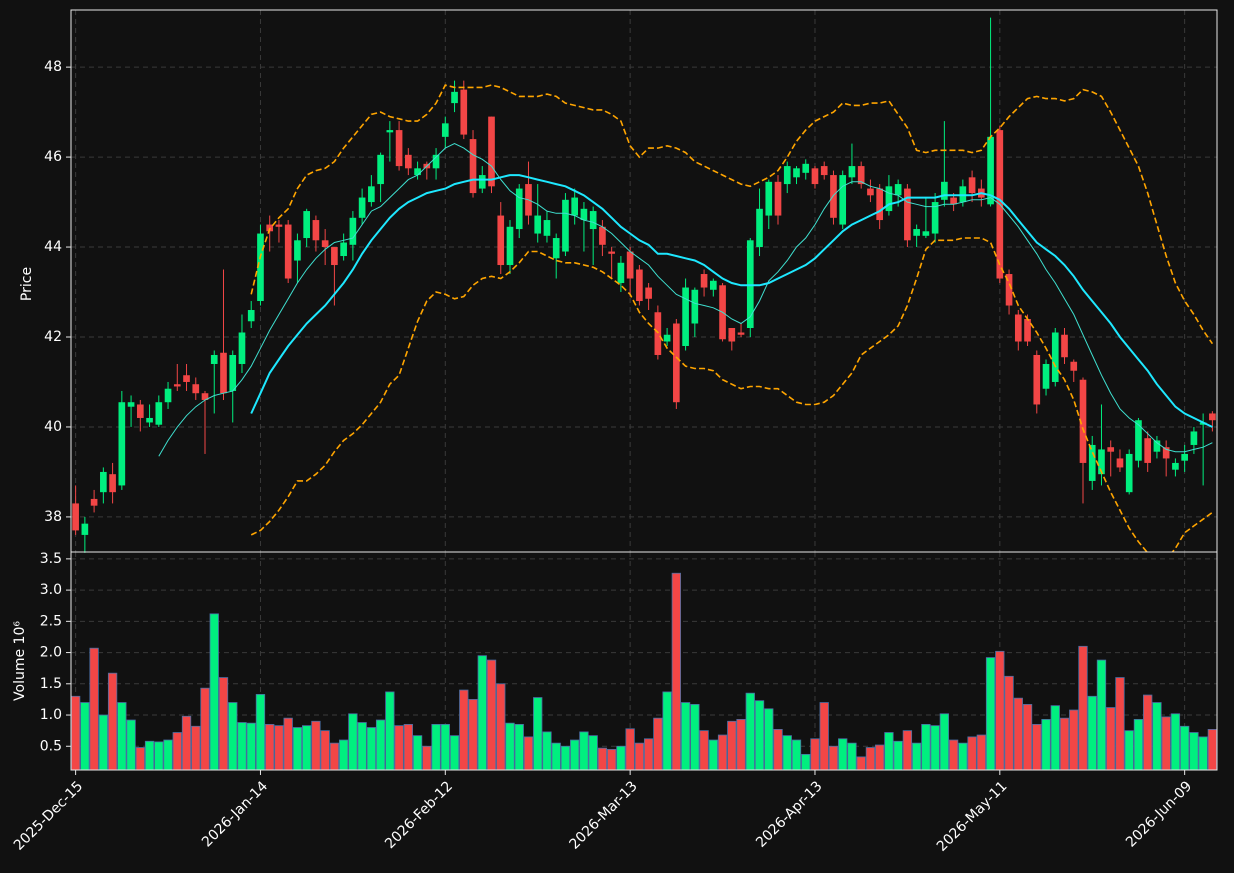  What do you see at coordinates (51, 746) in the screenshot?
I see `y-tick-label: 0.5` at bounding box center [51, 746].